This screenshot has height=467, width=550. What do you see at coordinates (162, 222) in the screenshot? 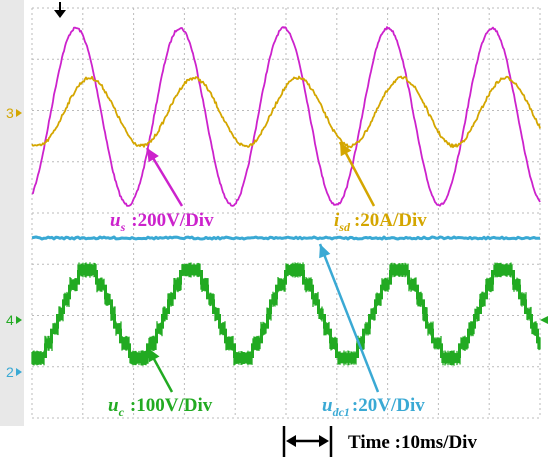
I see `label-us: us:200V/Div` at bounding box center [162, 222].